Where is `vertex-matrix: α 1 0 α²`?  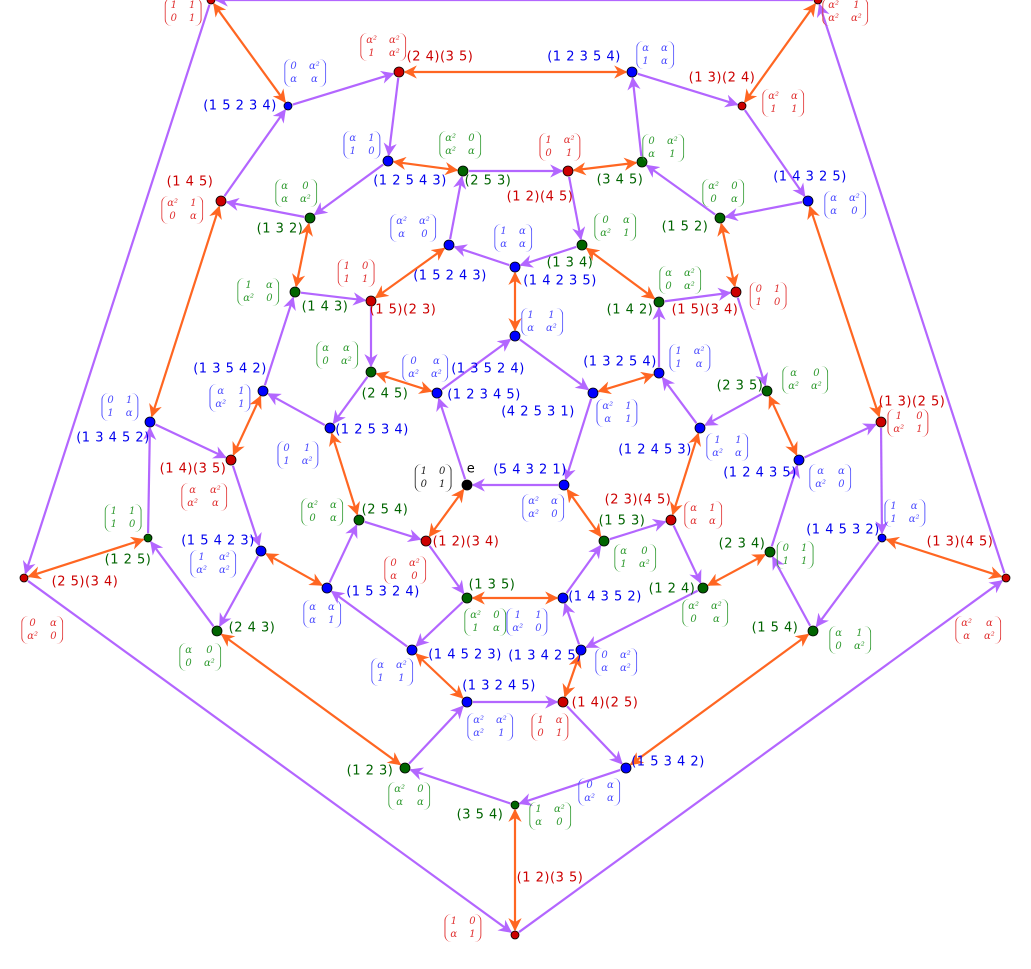 vertex-matrix: α 1 0 α² is located at coordinates (850, 640).